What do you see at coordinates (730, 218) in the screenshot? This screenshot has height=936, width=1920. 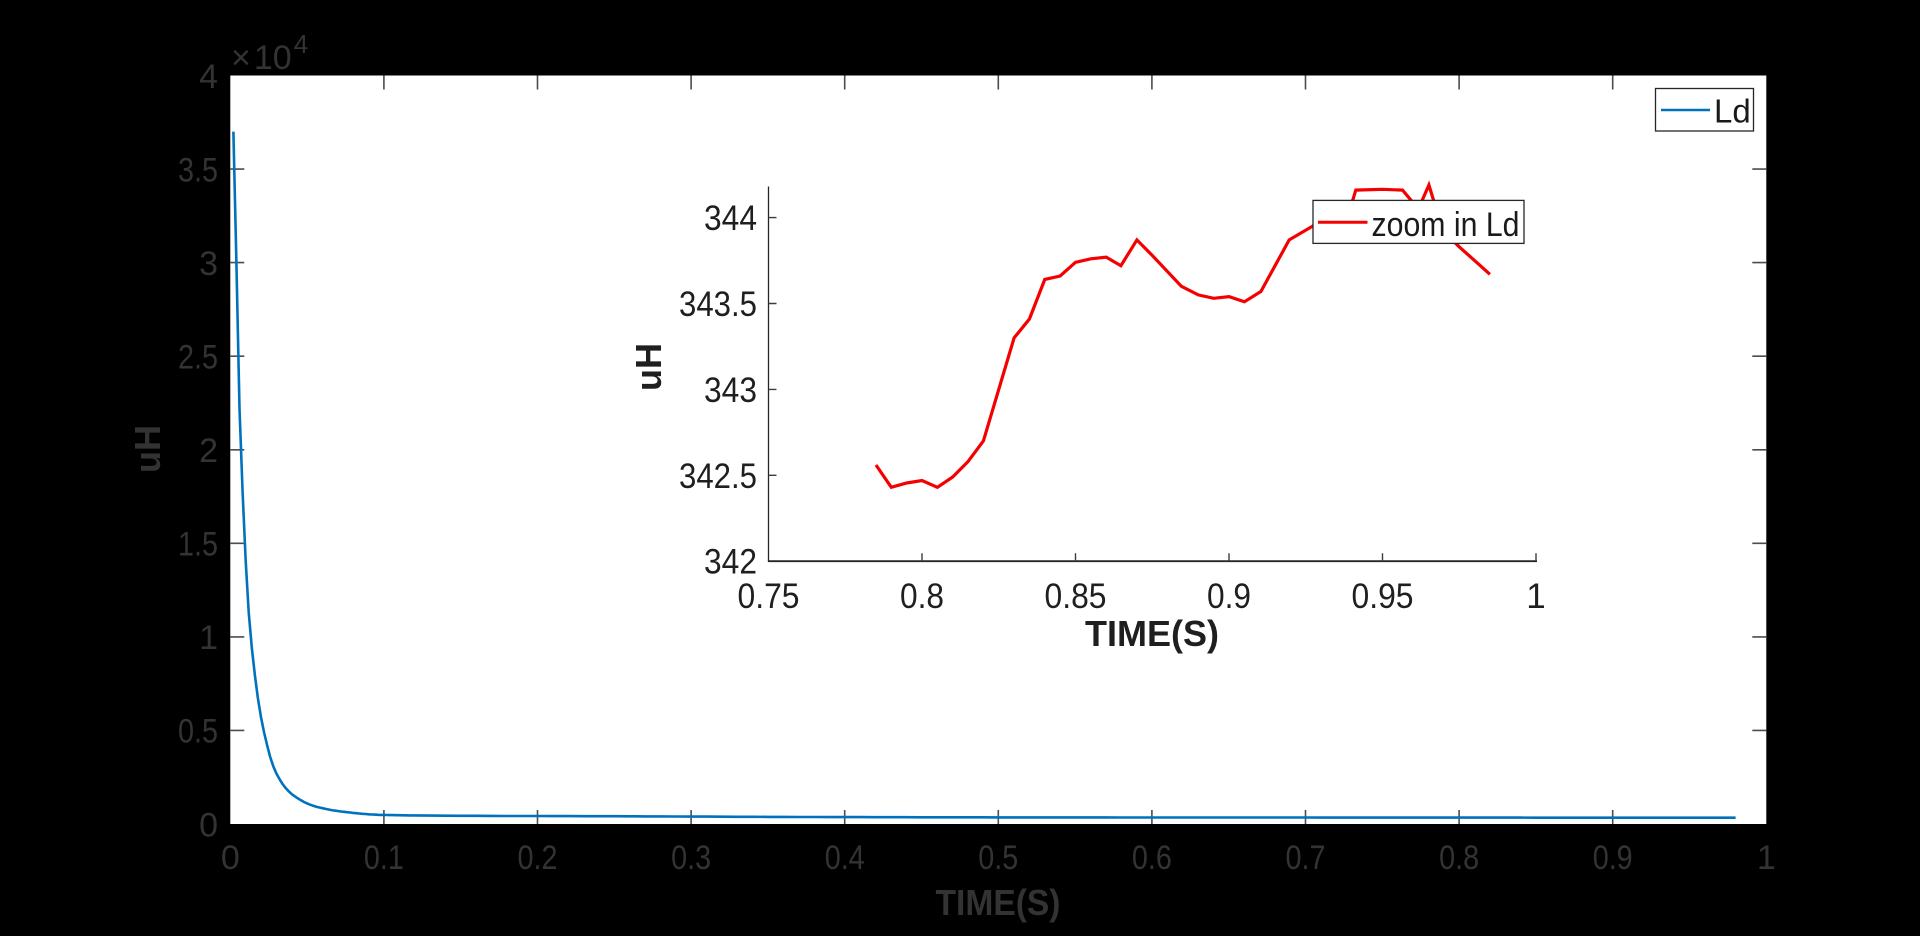 I see `svg-text: 344` at bounding box center [730, 218].